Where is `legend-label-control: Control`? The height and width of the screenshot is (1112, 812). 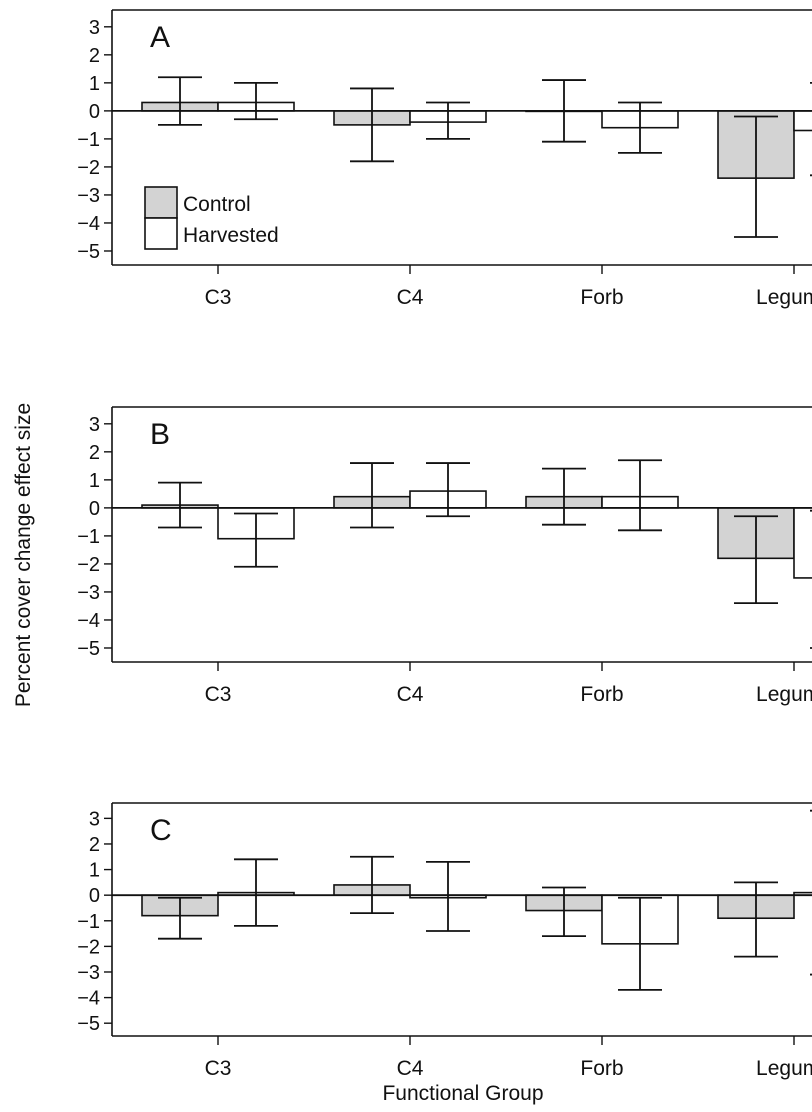 legend-label-control: Control is located at coordinates (217, 204).